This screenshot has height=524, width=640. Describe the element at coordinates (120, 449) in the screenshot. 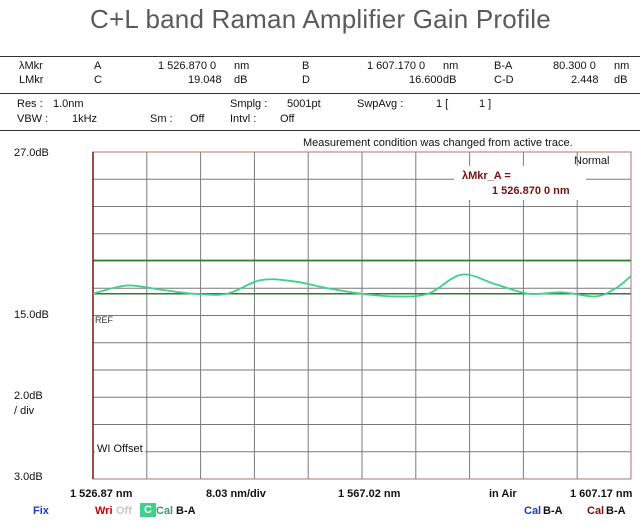

I see `wl-offset-label: WI Offset` at that location.